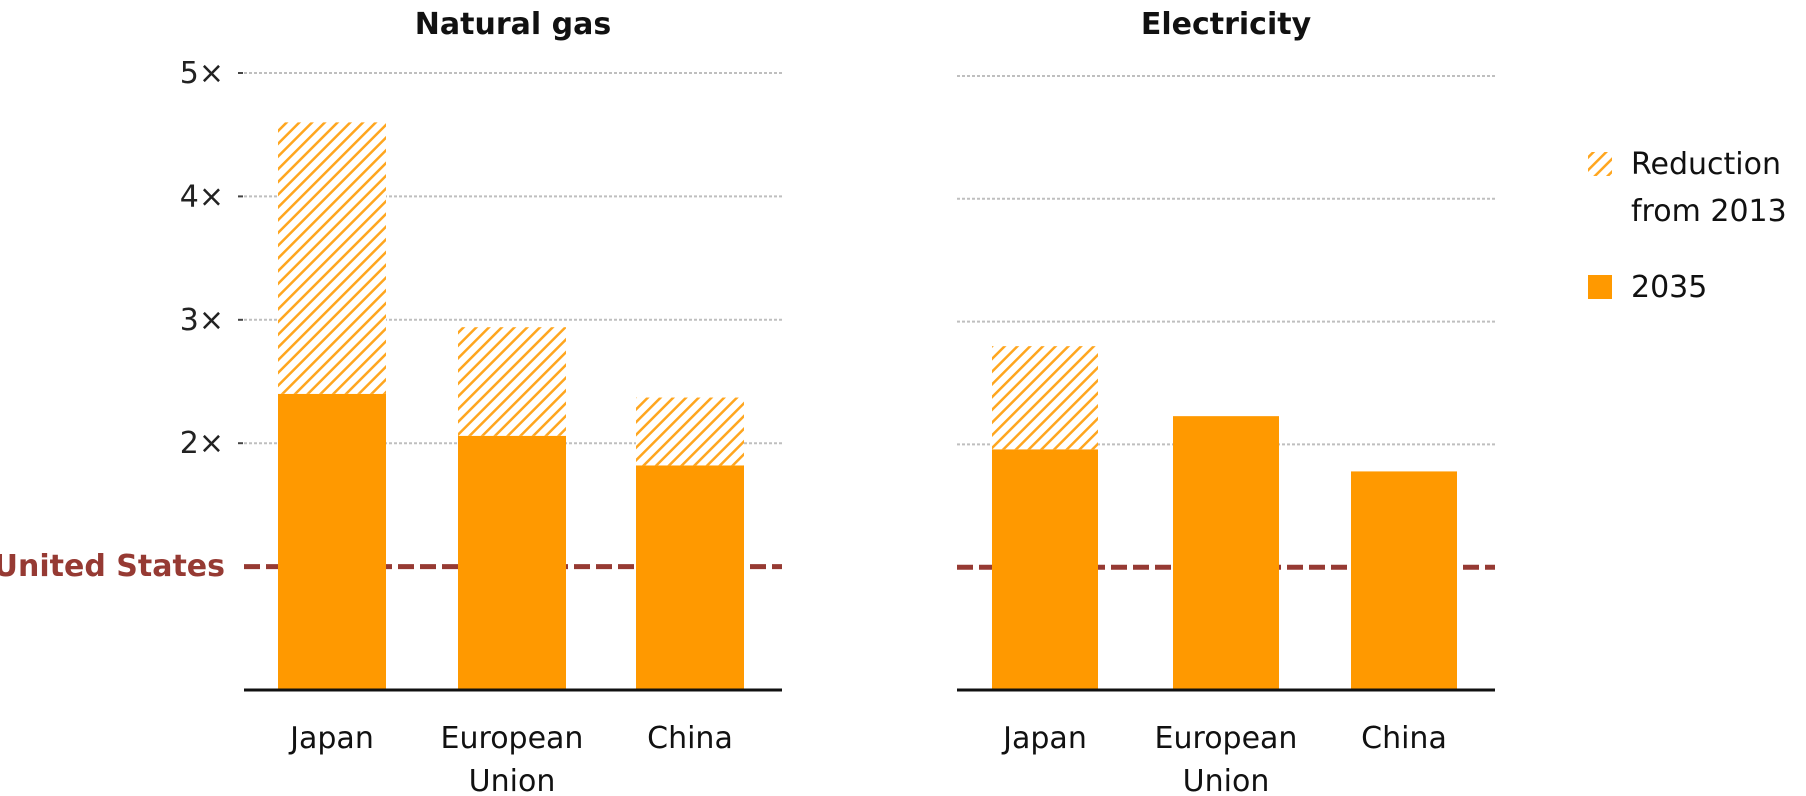 The image size is (1806, 796). What do you see at coordinates (1600, 287) in the screenshot?
I see `legend-swatch-solid` at bounding box center [1600, 287].